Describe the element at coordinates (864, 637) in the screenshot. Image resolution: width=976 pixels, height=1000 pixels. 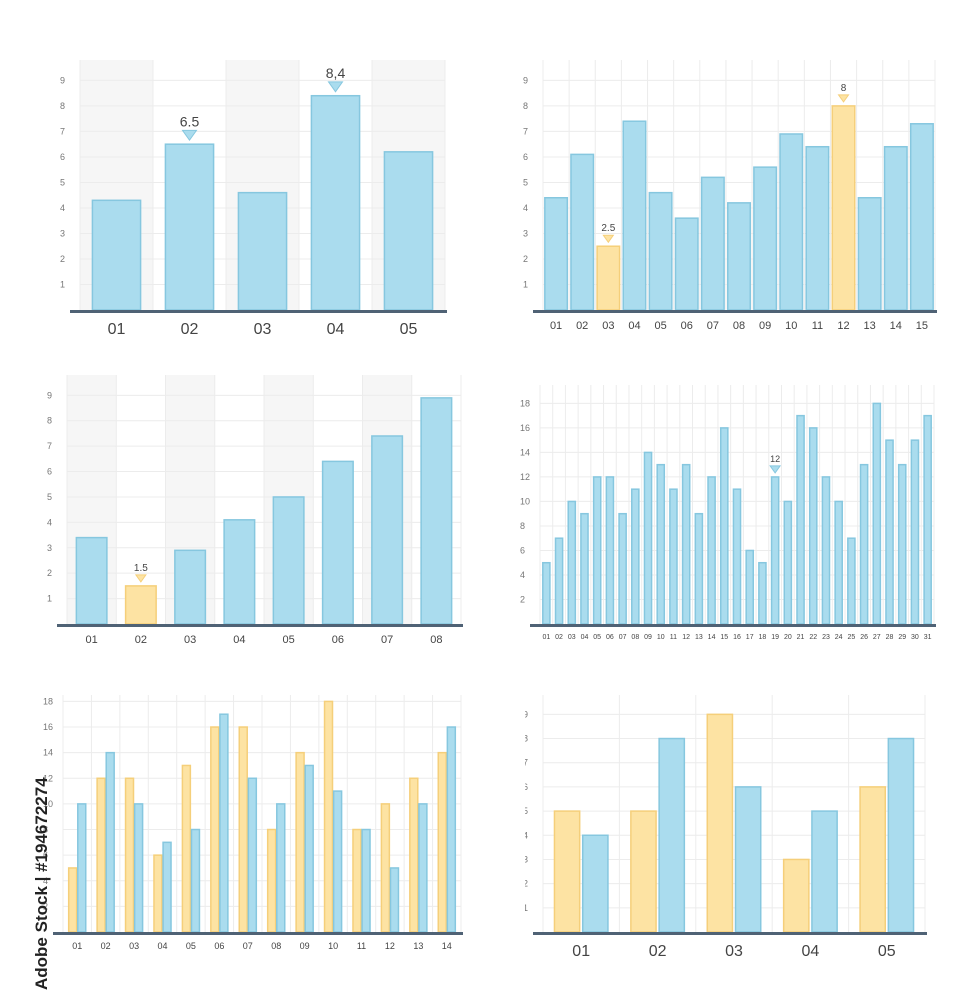
I see `x-tick-label: 26` at that location.